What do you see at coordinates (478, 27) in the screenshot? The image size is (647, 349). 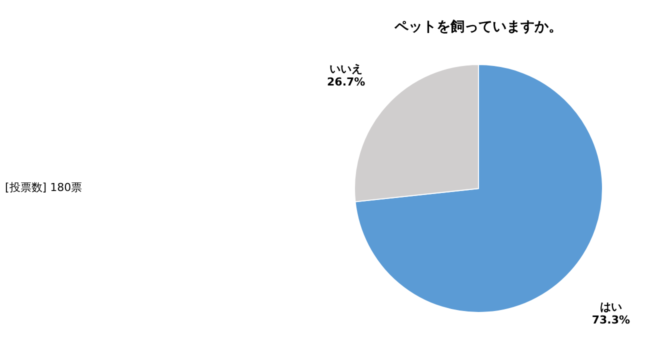 I see `chart-title: ペットを飼っていますか。` at bounding box center [478, 27].